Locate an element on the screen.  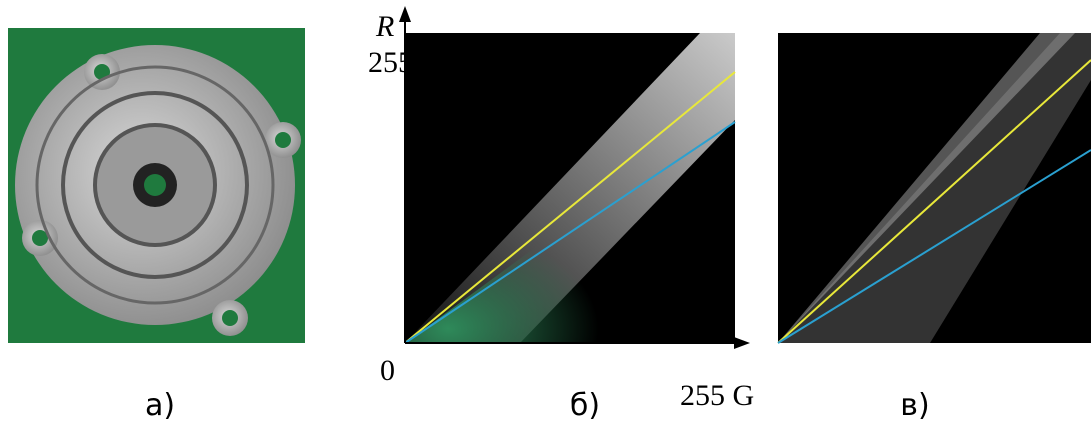
caption: а) is located at coordinates (160, 405).